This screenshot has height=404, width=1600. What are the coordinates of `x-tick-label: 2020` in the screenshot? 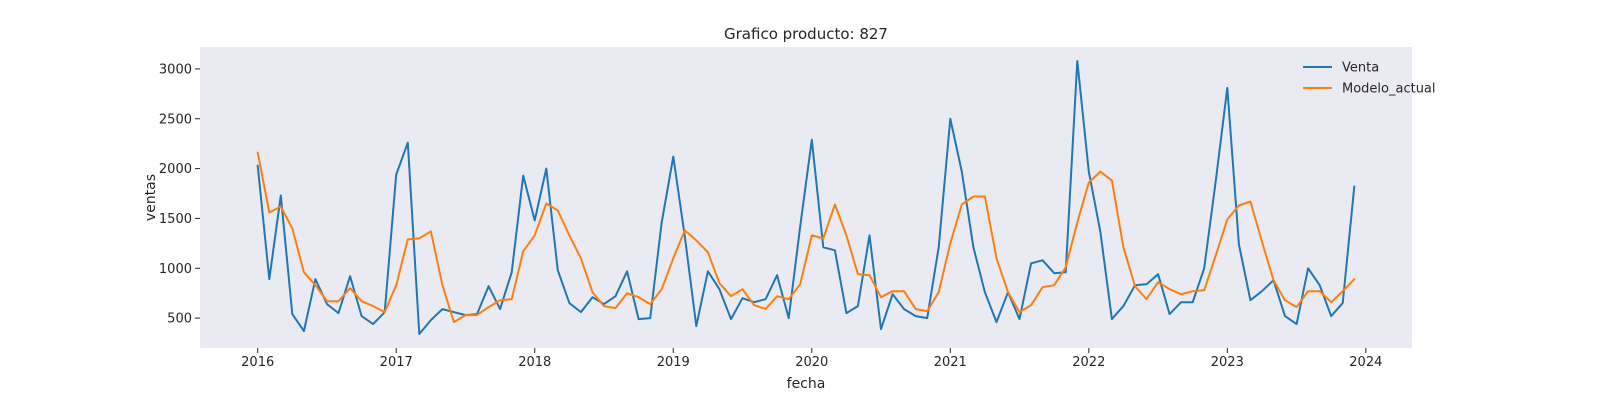 It's located at (811, 362).